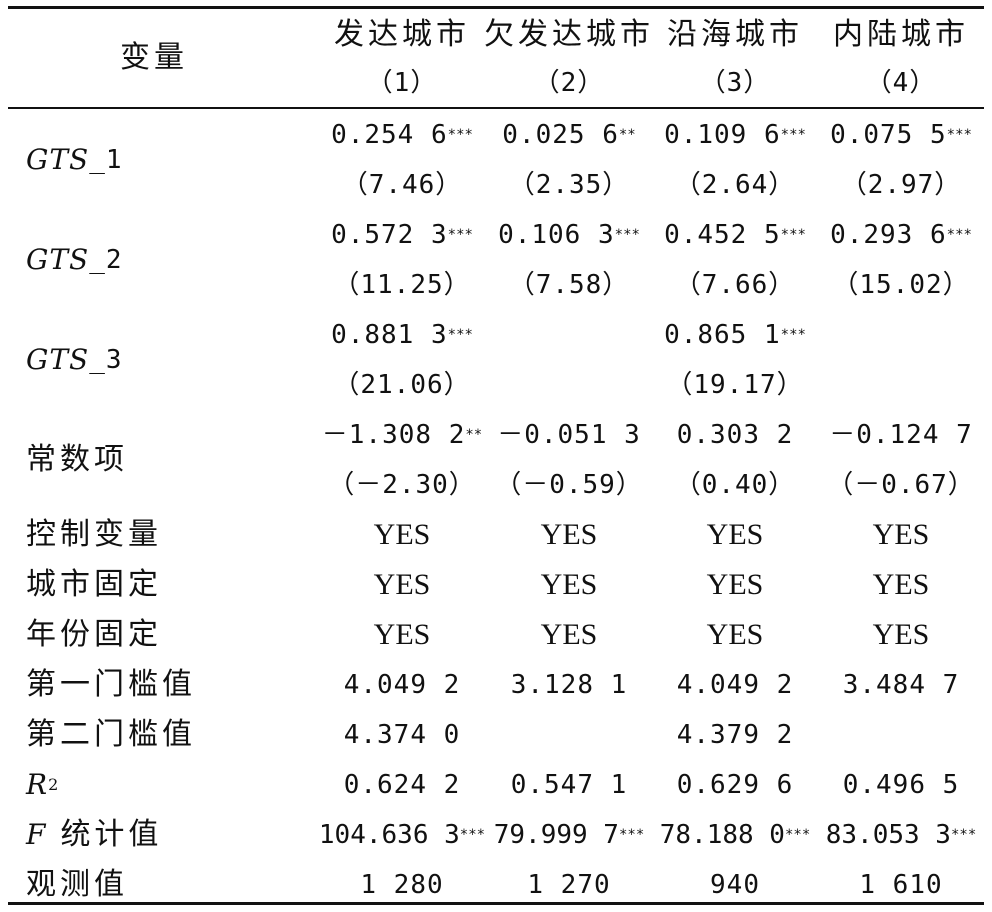 The image size is (992, 912). What do you see at coordinates (569, 885) in the screenshot?
I see `observations-cell: 1 270` at bounding box center [569, 885].